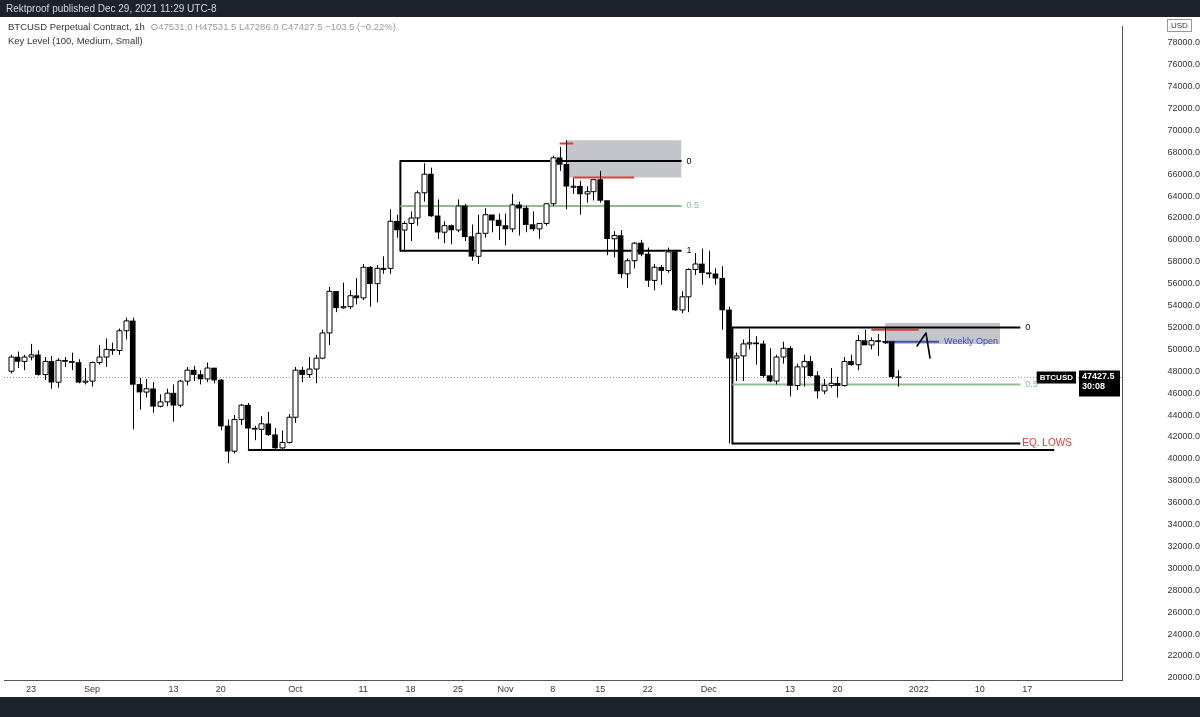 The height and width of the screenshot is (717, 1200). What do you see at coordinates (1183, 611) in the screenshot?
I see `y-tick-label: 26000.0` at bounding box center [1183, 611].